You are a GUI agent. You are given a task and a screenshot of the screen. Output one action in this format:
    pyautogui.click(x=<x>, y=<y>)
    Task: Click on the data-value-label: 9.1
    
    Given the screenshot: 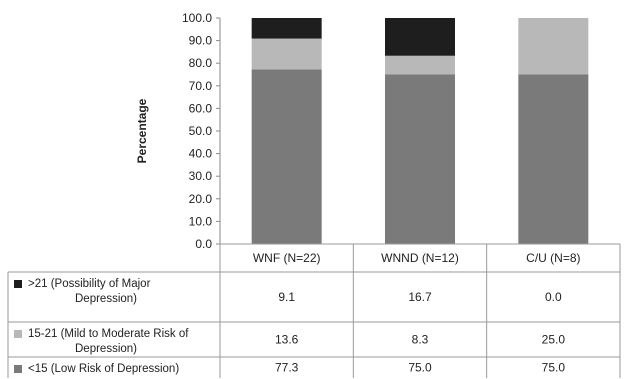 What is the action you would take?
    pyautogui.click(x=286, y=297)
    